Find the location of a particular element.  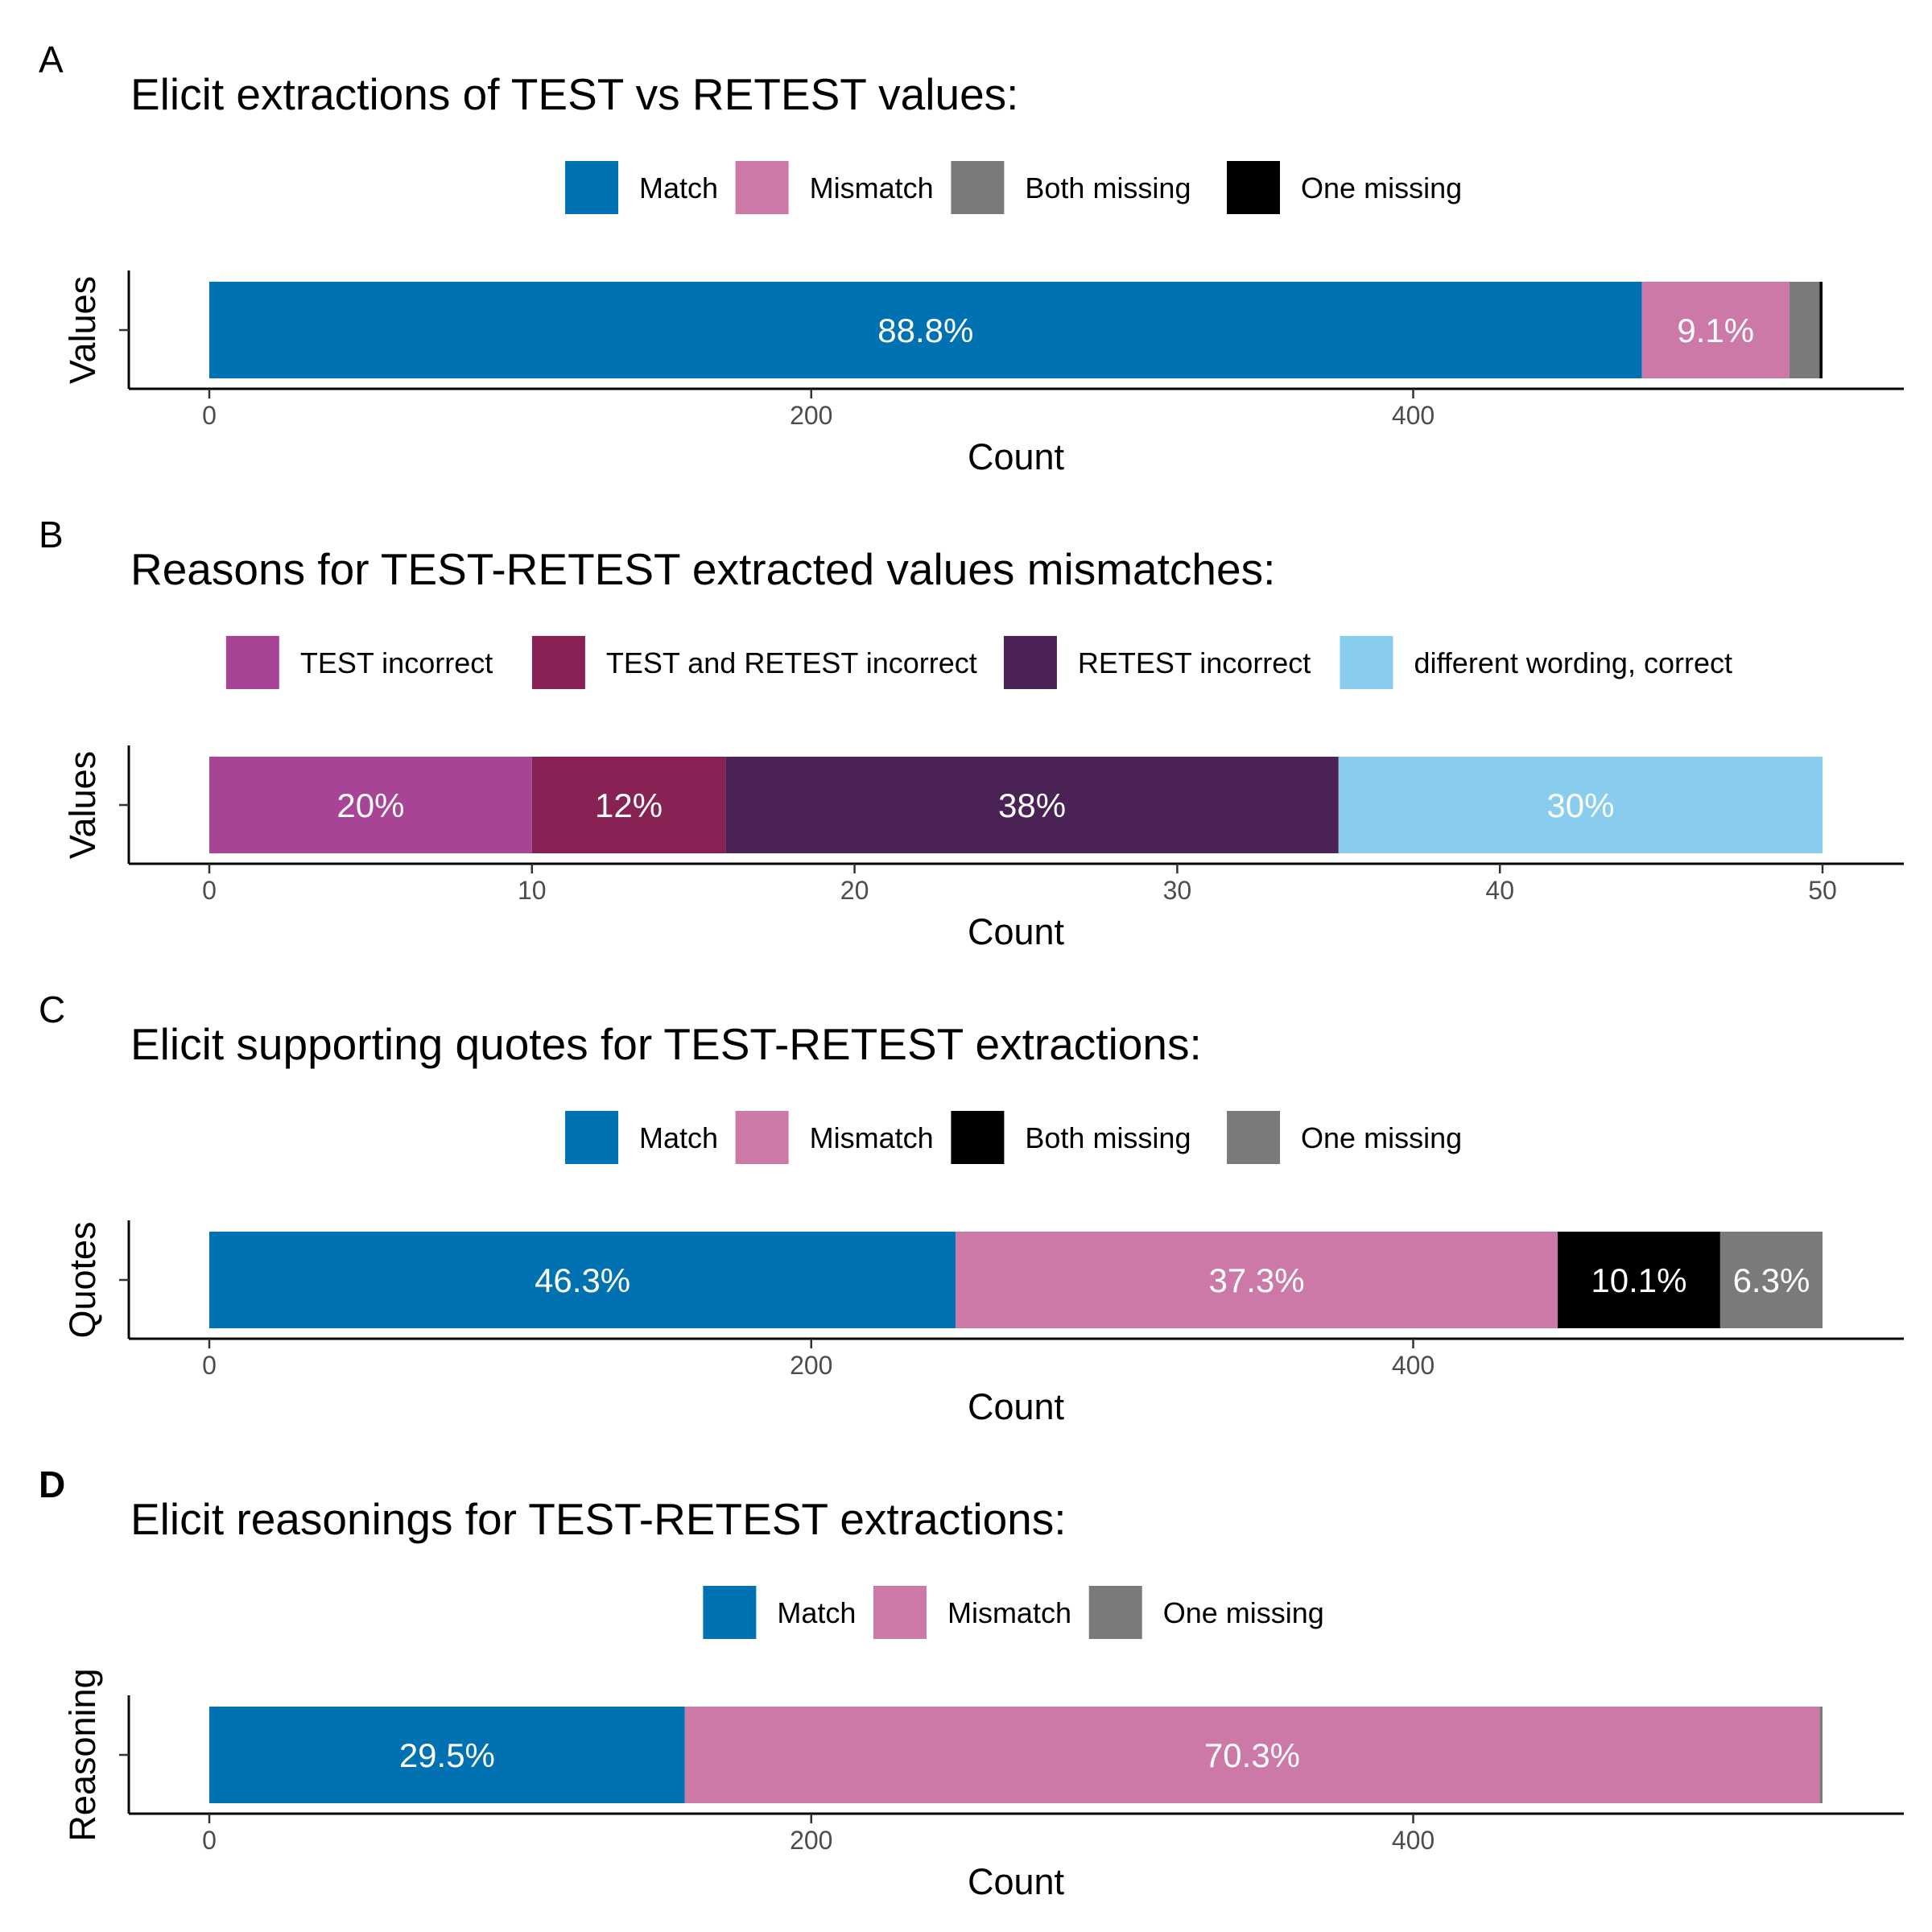

x-tick-label: 10 is located at coordinates (532, 890).